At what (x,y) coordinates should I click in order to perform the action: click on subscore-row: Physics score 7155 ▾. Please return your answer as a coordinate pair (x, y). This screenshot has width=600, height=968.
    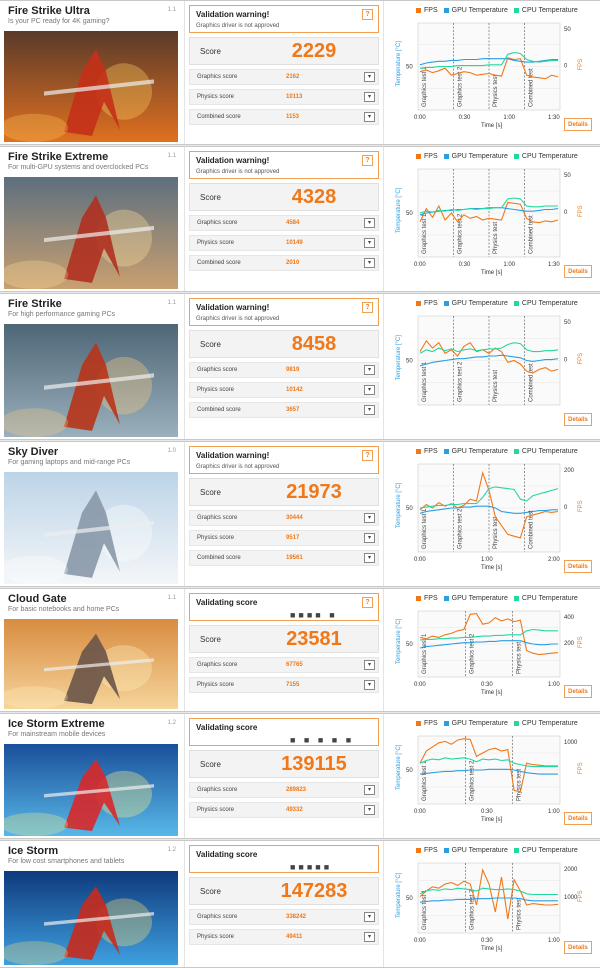
    Looking at the image, I should click on (284, 685).